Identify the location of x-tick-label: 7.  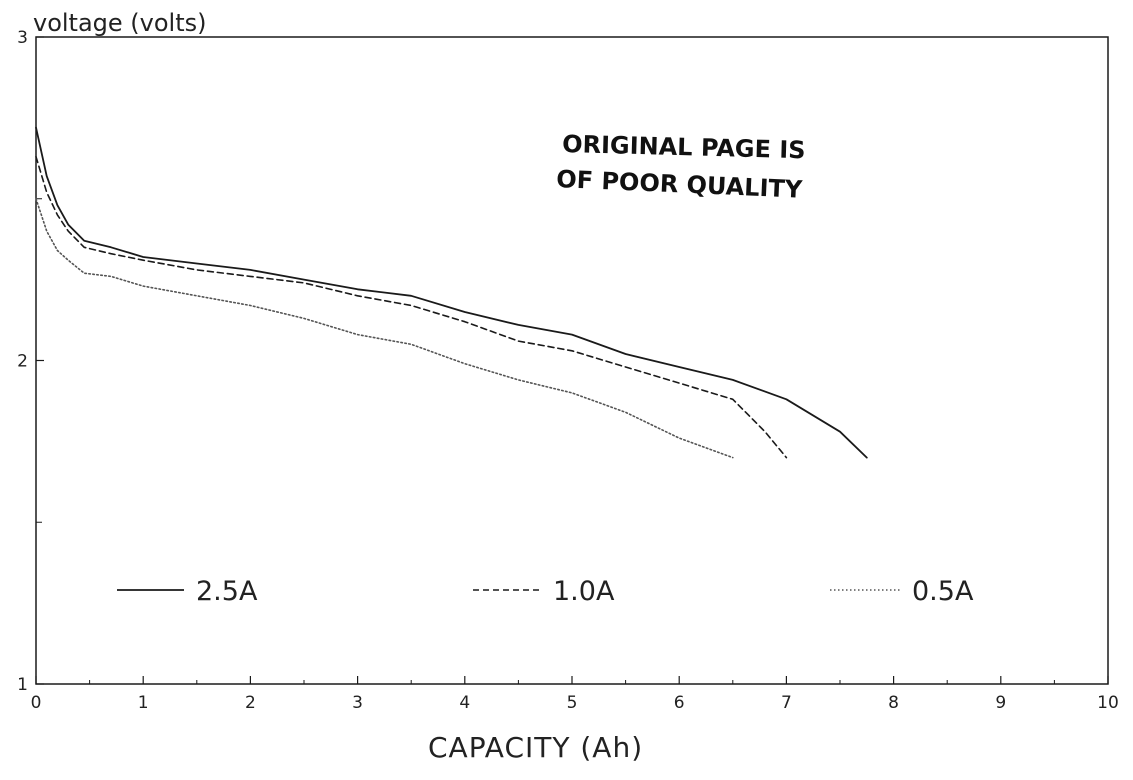
(786, 703).